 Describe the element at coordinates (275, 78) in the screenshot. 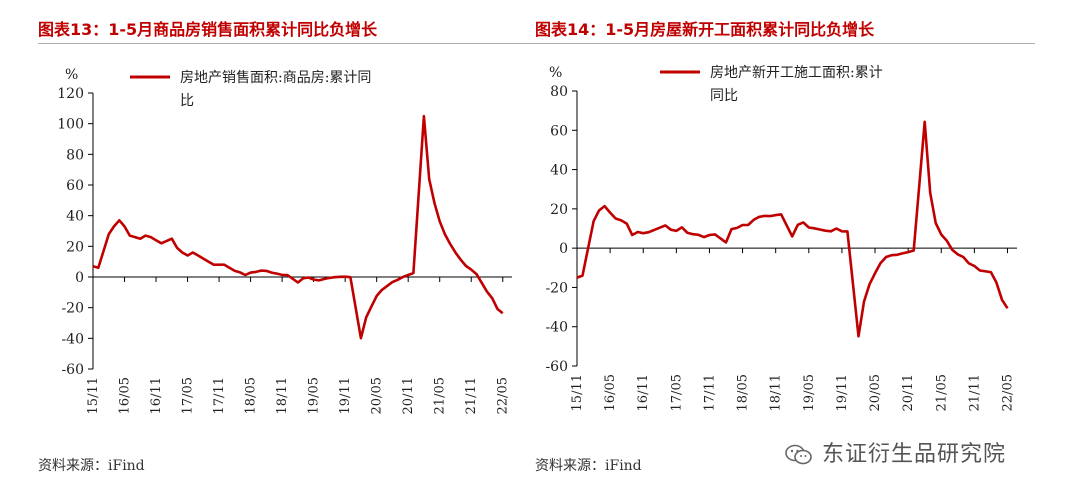

I see `legend-label: 房地产销售面积:商品房:累计同` at that location.